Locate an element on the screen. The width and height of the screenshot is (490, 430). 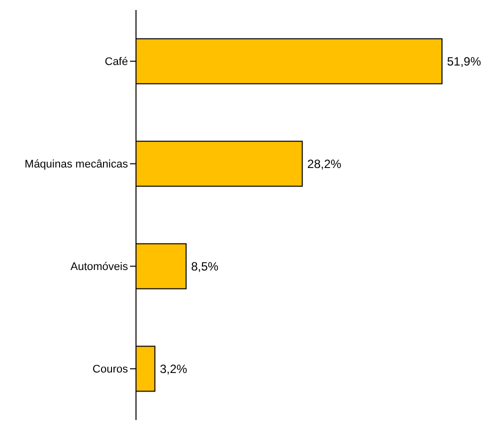
data-label: 28,2% is located at coordinates (324, 163).